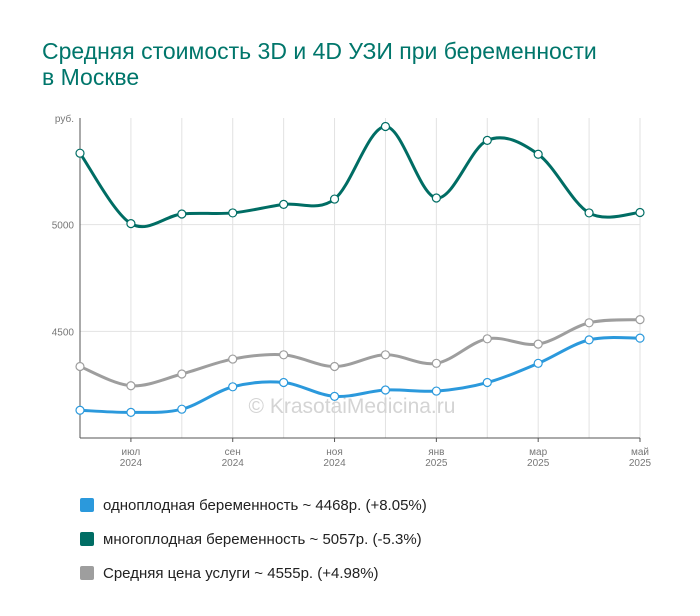 The image size is (700, 616). What do you see at coordinates (87, 573) in the screenshot?
I see `legend-swatch-average` at bounding box center [87, 573].